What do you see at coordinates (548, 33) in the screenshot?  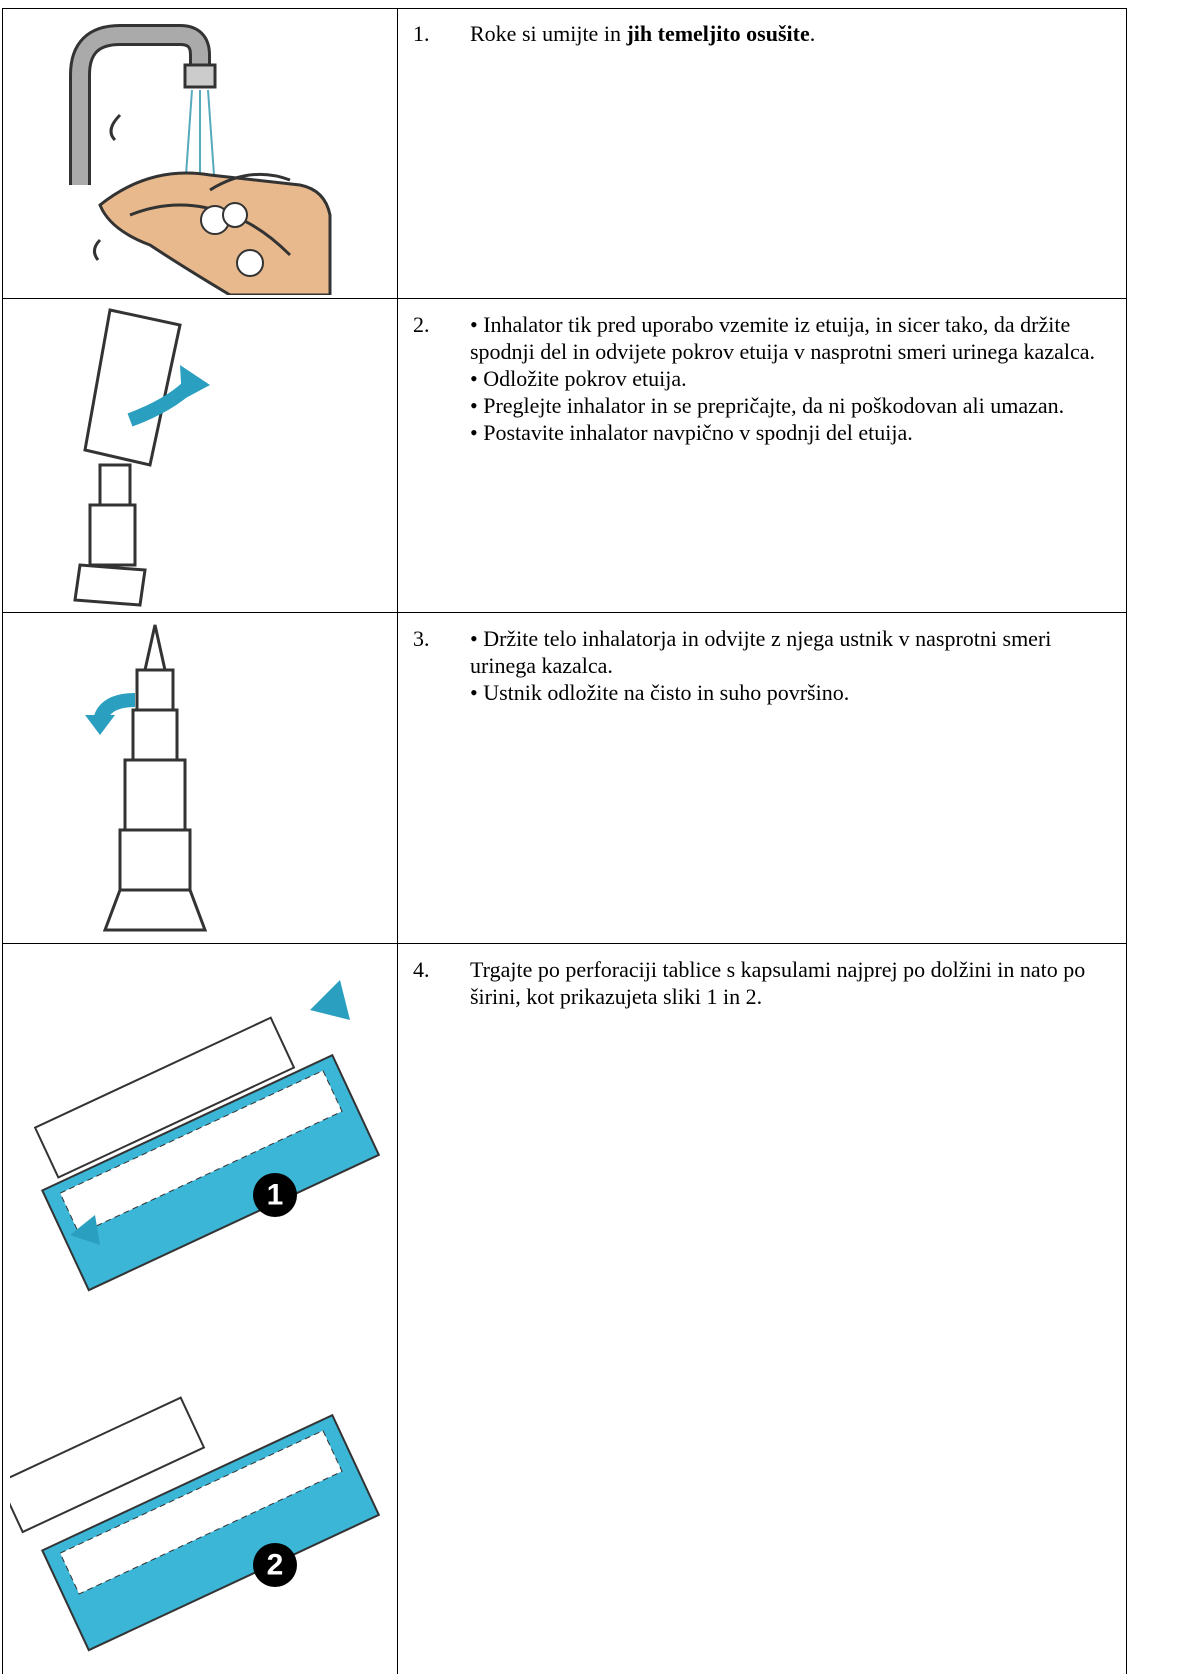 I see `text: Roke si umijte in` at bounding box center [548, 33].